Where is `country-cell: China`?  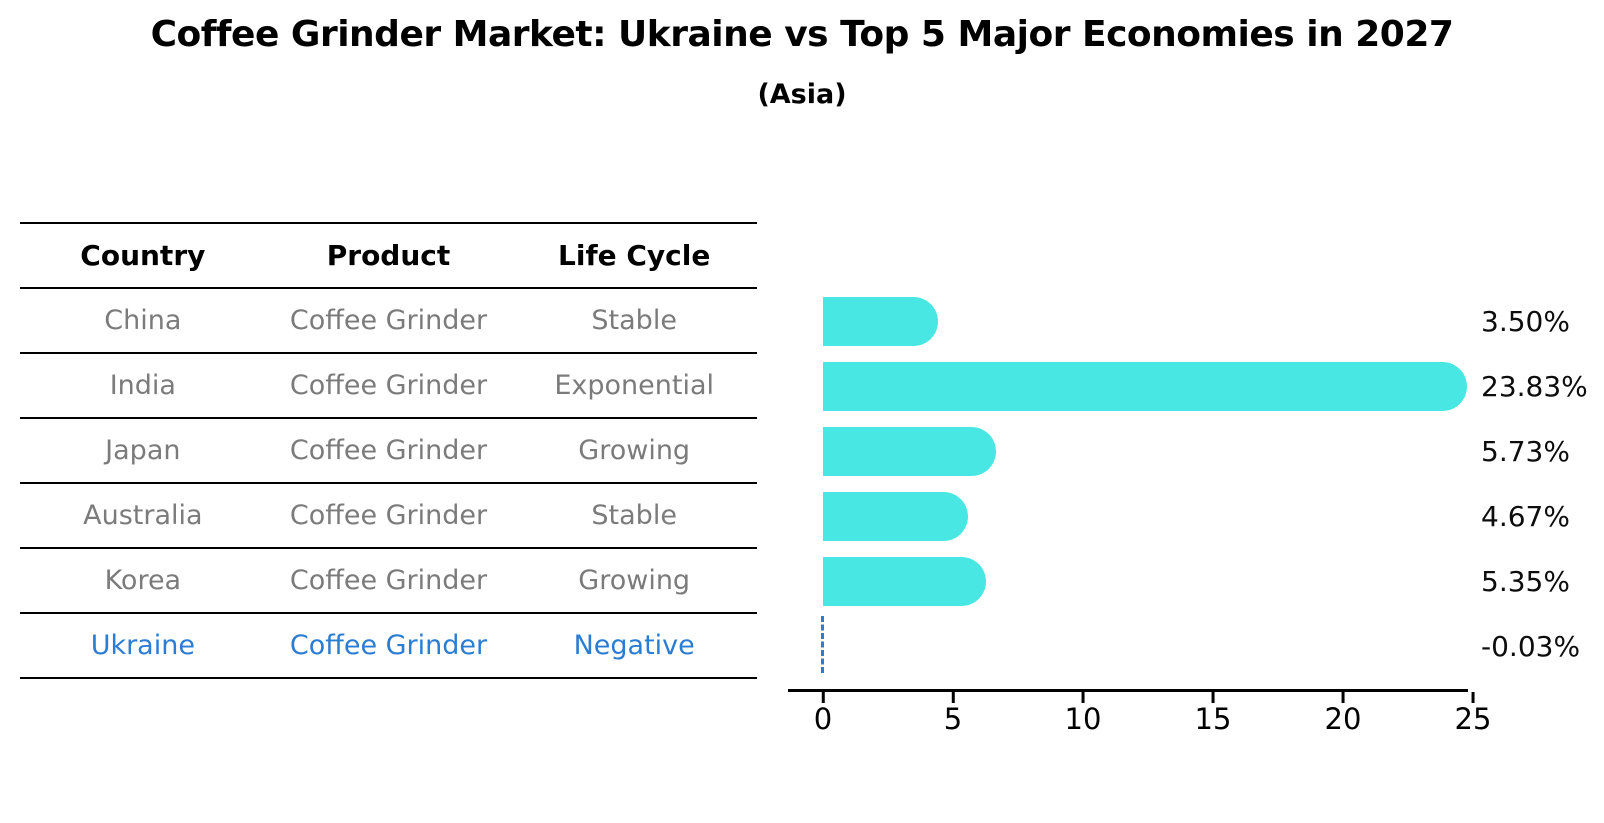
country-cell: China is located at coordinates (143, 320).